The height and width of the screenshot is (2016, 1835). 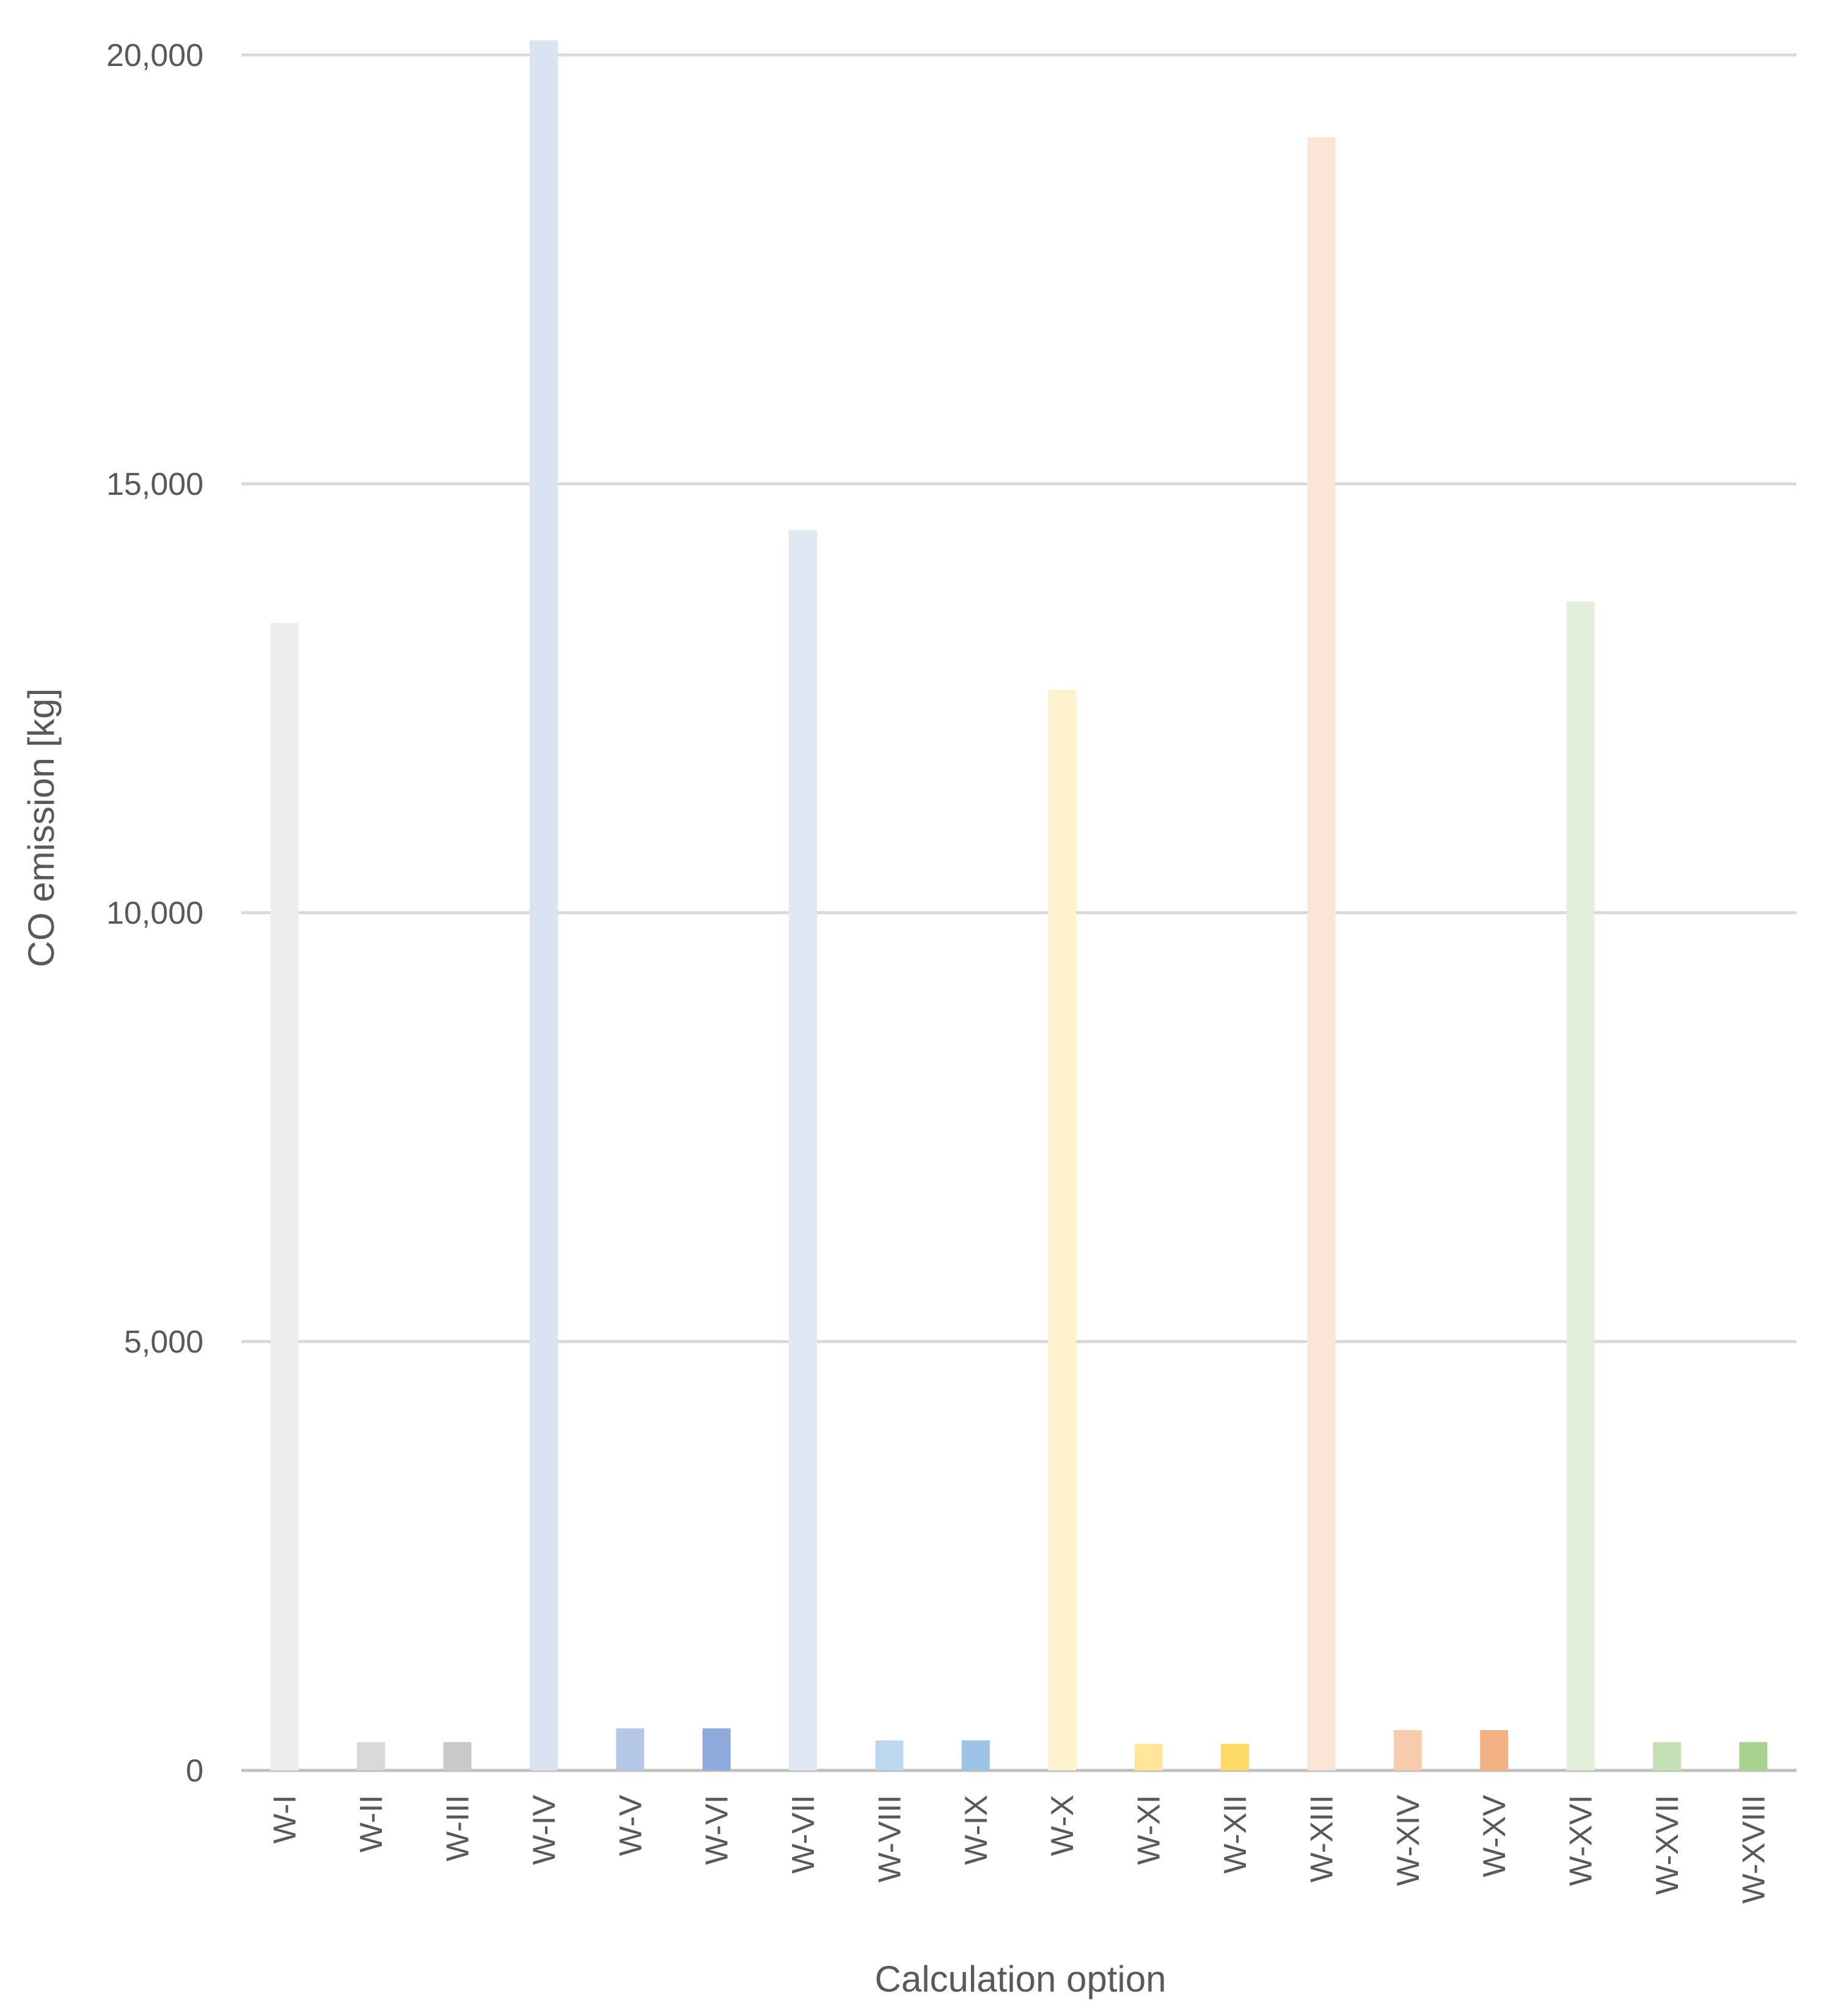 What do you see at coordinates (1581, 1840) in the screenshot?
I see `x-tick-label: W-XVI` at bounding box center [1581, 1840].